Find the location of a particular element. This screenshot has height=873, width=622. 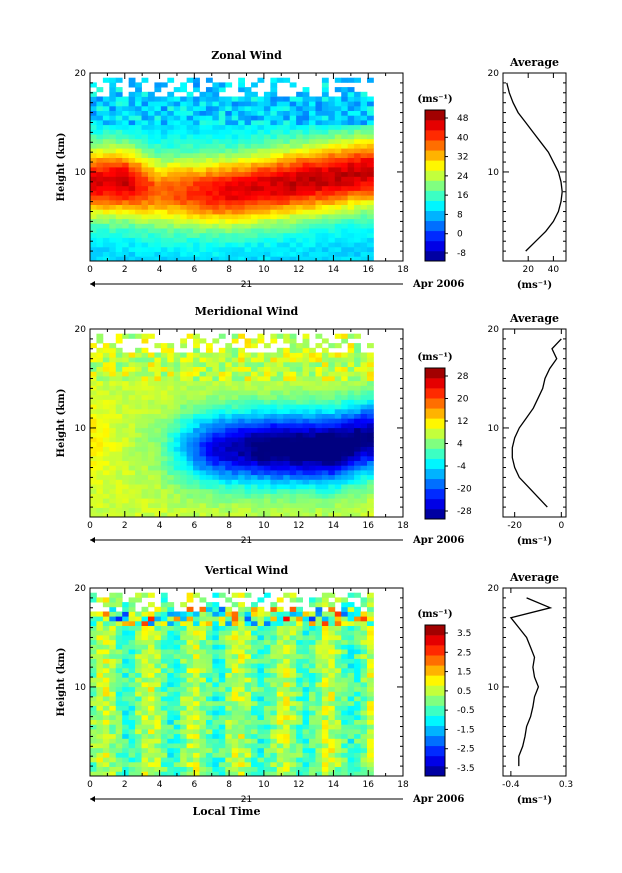

colorbar-segment is located at coordinates (435, 484).